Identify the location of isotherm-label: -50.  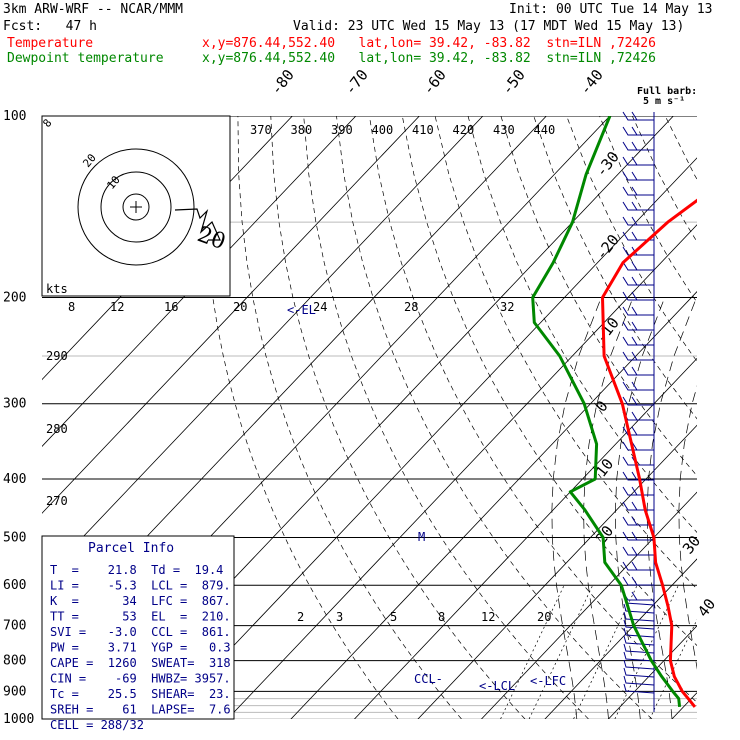
(513, 82).